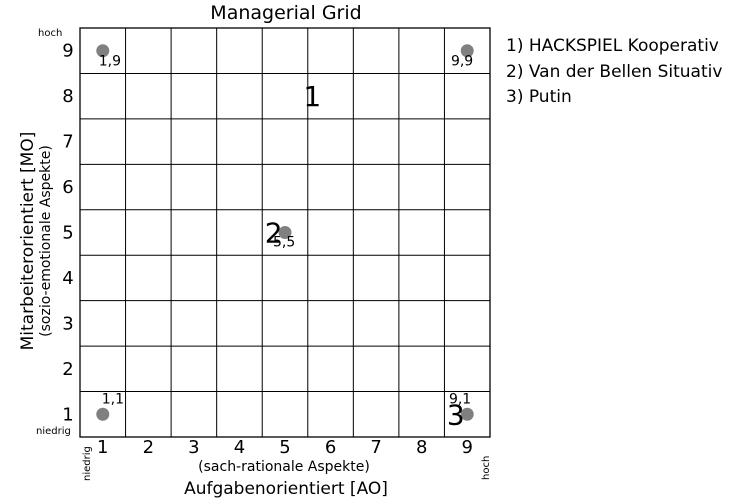  I want to click on grid-point-label: 9,9, so click(462, 62).